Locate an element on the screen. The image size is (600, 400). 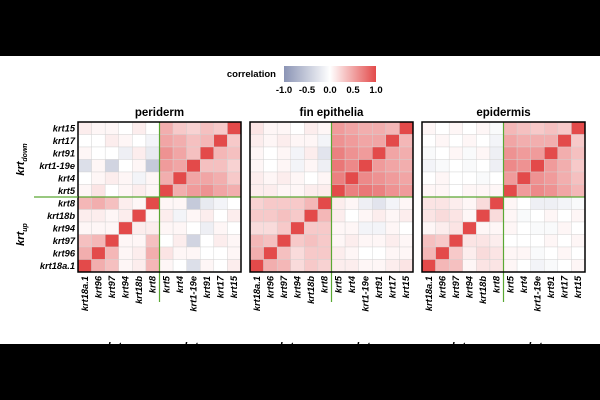
column-group-label-main: krt is located at coordinates (191, 342).